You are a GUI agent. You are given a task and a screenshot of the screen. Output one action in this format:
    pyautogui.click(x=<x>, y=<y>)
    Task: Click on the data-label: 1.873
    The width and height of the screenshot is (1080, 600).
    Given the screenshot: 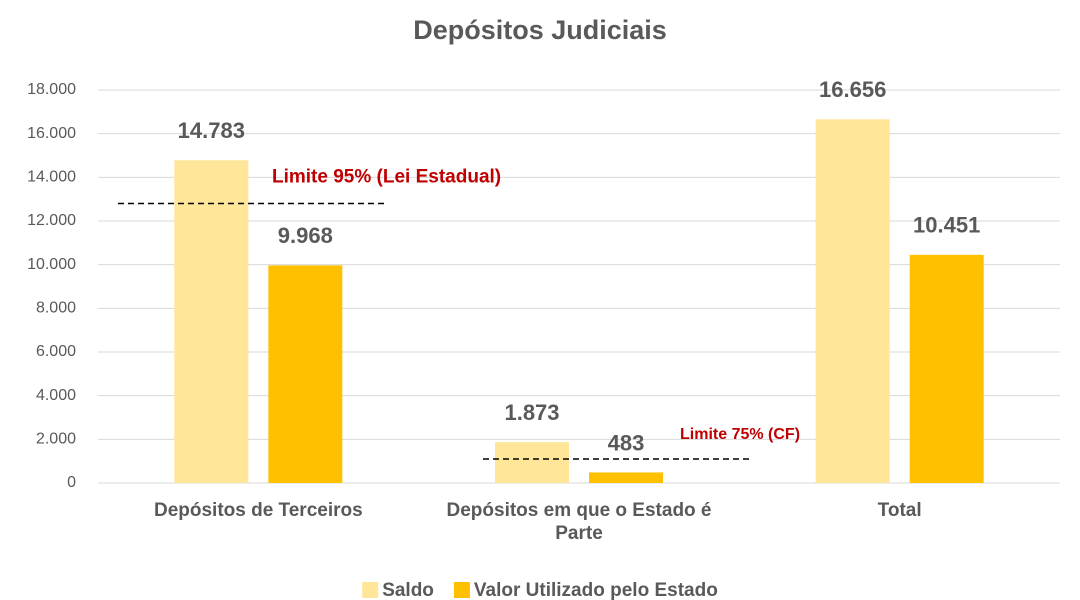 What is the action you would take?
    pyautogui.click(x=531, y=412)
    